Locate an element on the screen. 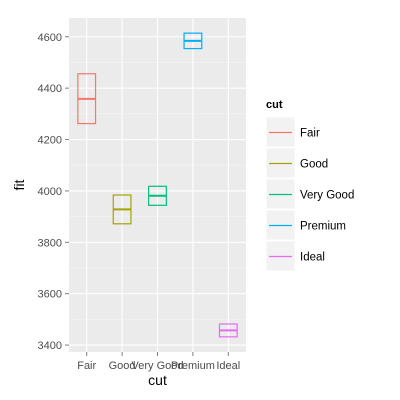 The width and height of the screenshot is (400, 400). y-tick-label: 4000 is located at coordinates (50, 192).